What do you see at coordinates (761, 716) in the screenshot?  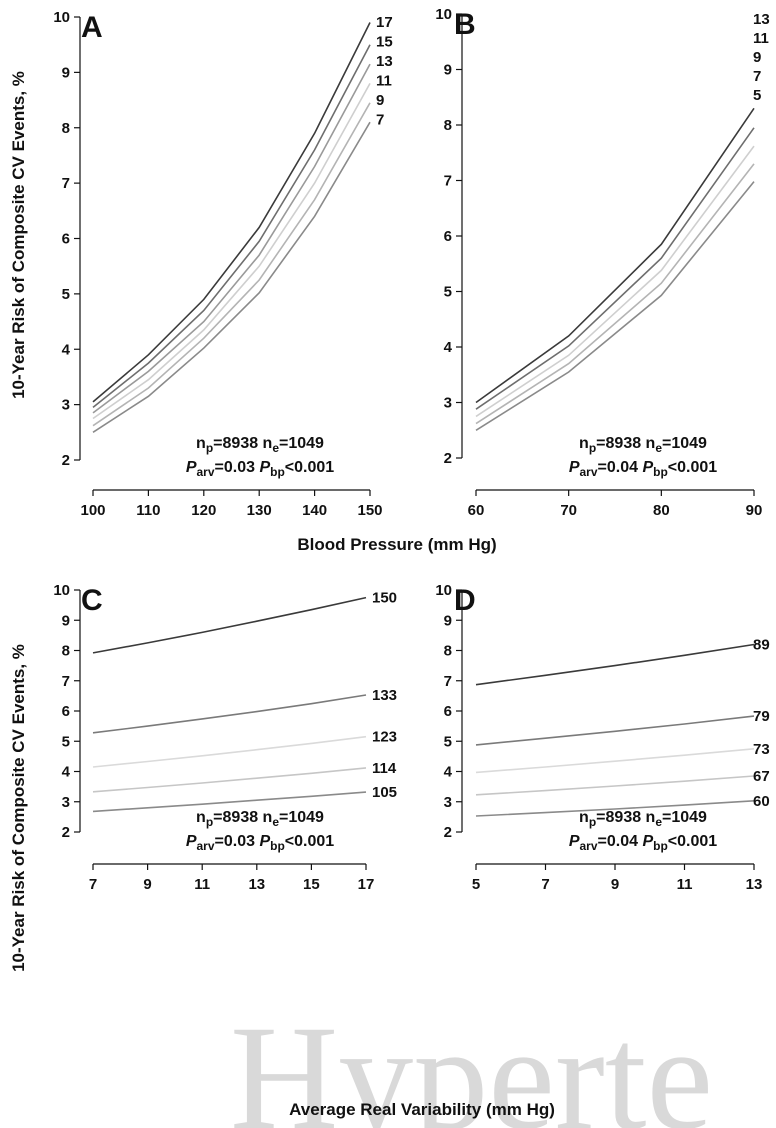 I see `series-label-79: 79` at bounding box center [761, 716].